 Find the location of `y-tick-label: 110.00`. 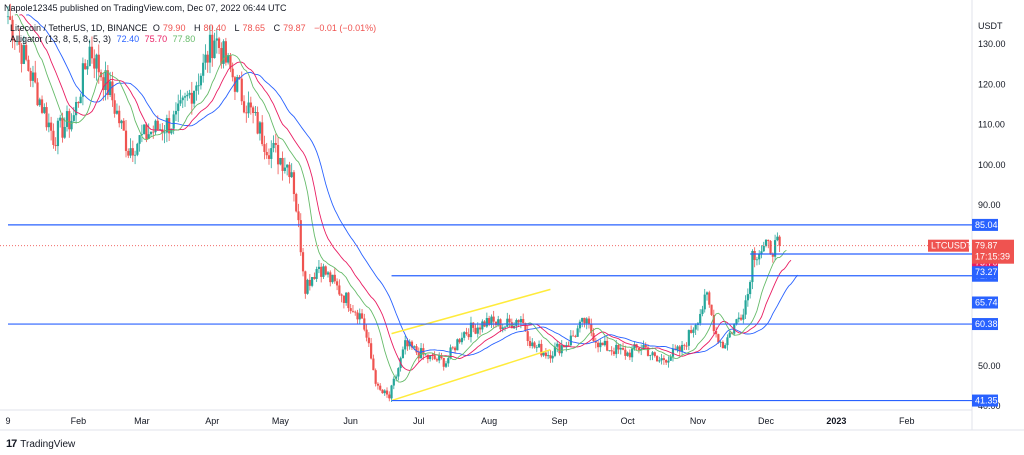

y-tick-label: 110.00 is located at coordinates (991, 125).